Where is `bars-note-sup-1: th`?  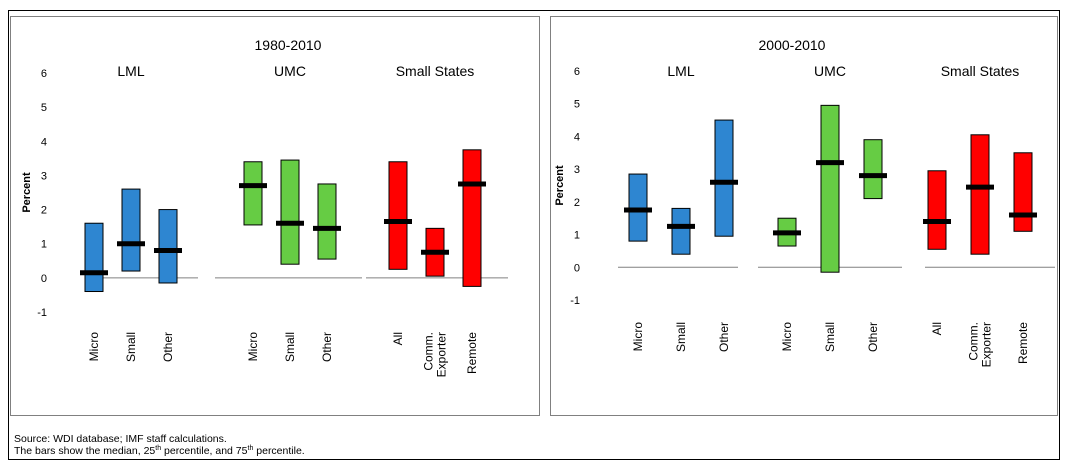
bars-note-sup-1: th is located at coordinates (158, 448).